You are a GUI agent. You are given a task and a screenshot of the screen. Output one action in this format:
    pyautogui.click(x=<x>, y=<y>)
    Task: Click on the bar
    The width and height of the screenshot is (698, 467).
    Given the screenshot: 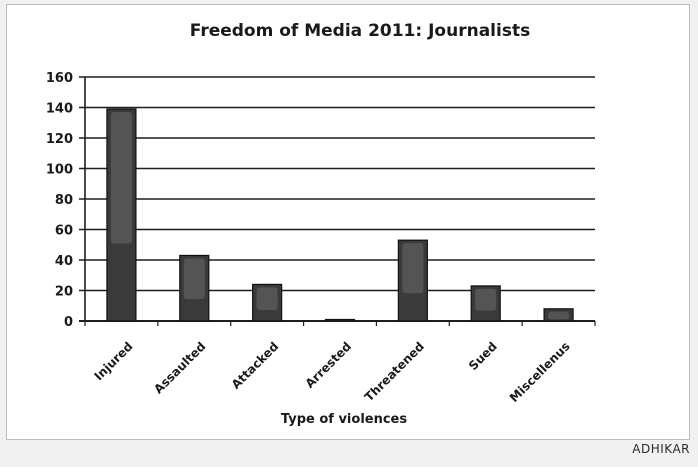 What is the action you would take?
    pyautogui.click(x=340, y=320)
    